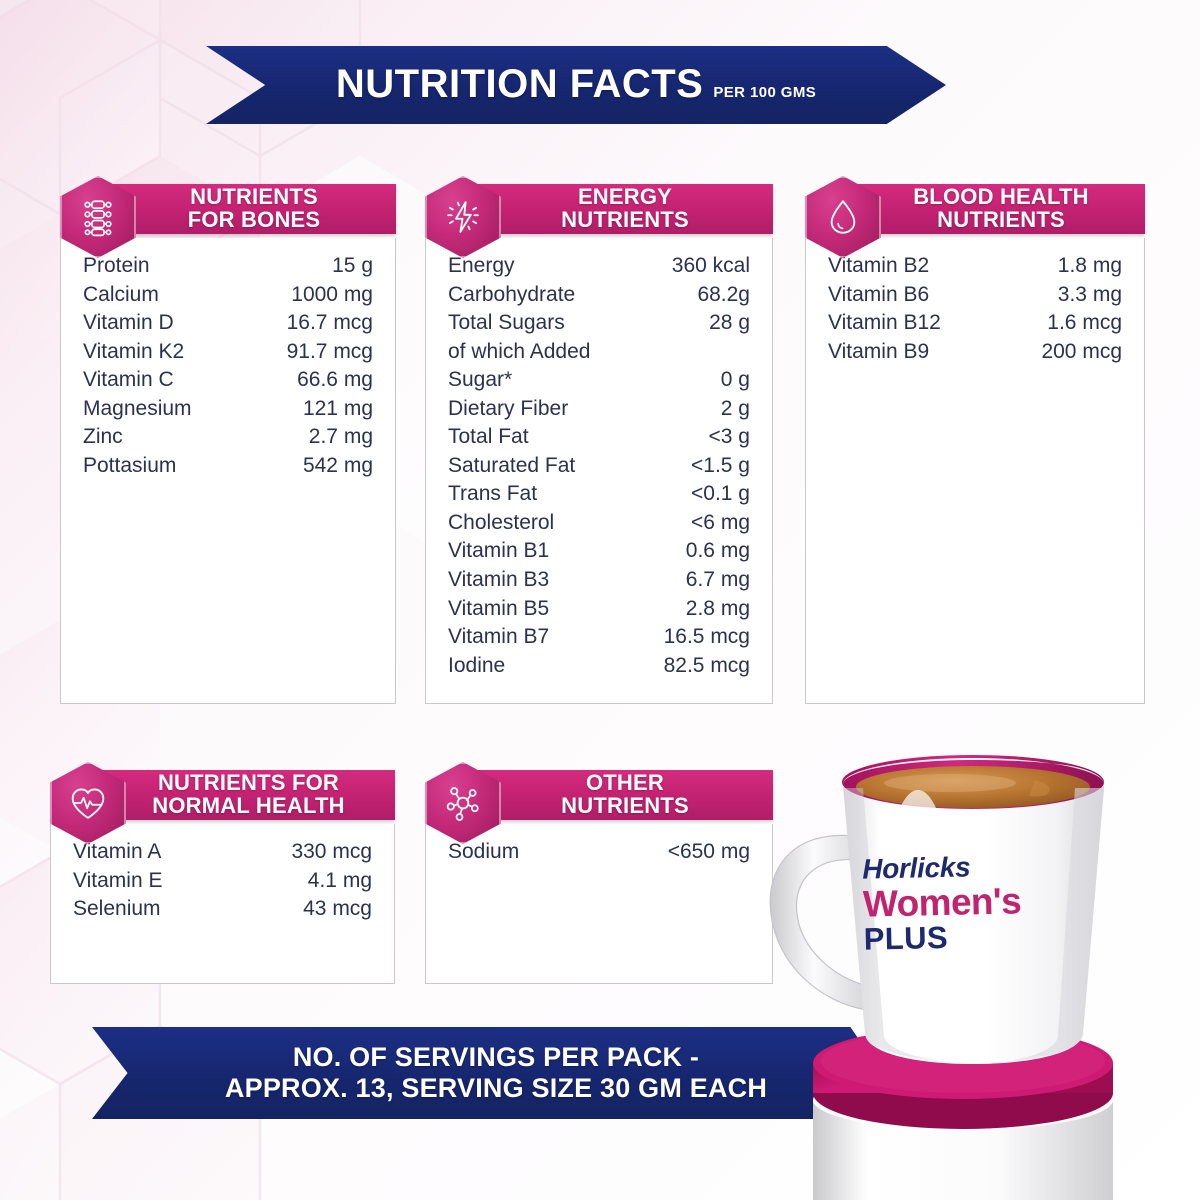  What do you see at coordinates (329, 351) in the screenshot?
I see `nutrient-value: 91.7 mcg` at bounding box center [329, 351].